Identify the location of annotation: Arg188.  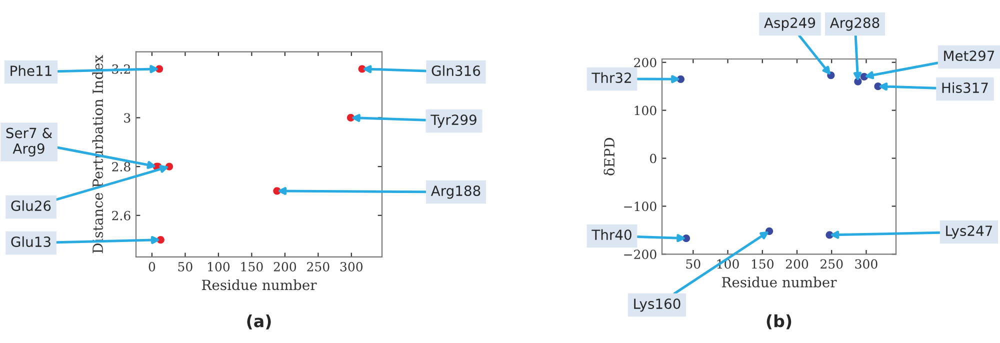
(455, 192).